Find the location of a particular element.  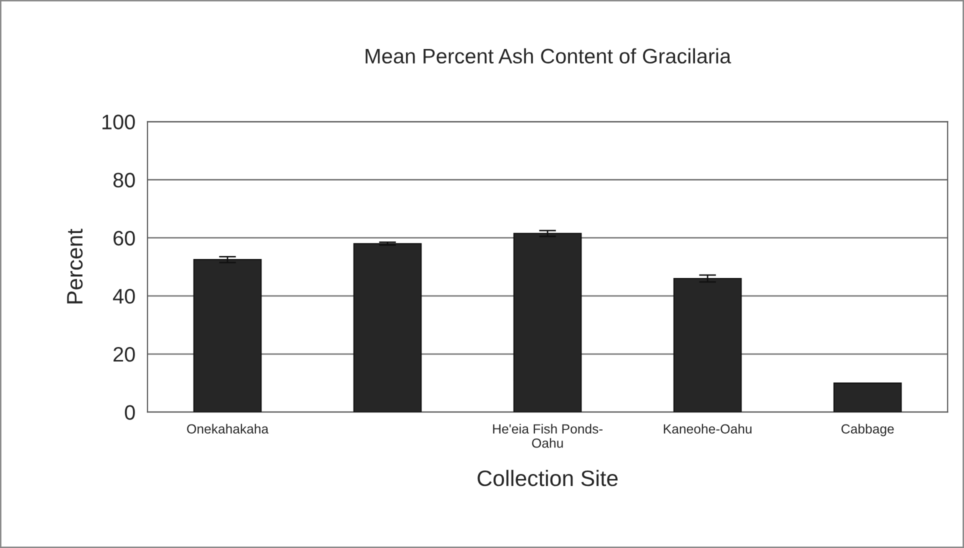

y-tick-label: 20 is located at coordinates (124, 354).